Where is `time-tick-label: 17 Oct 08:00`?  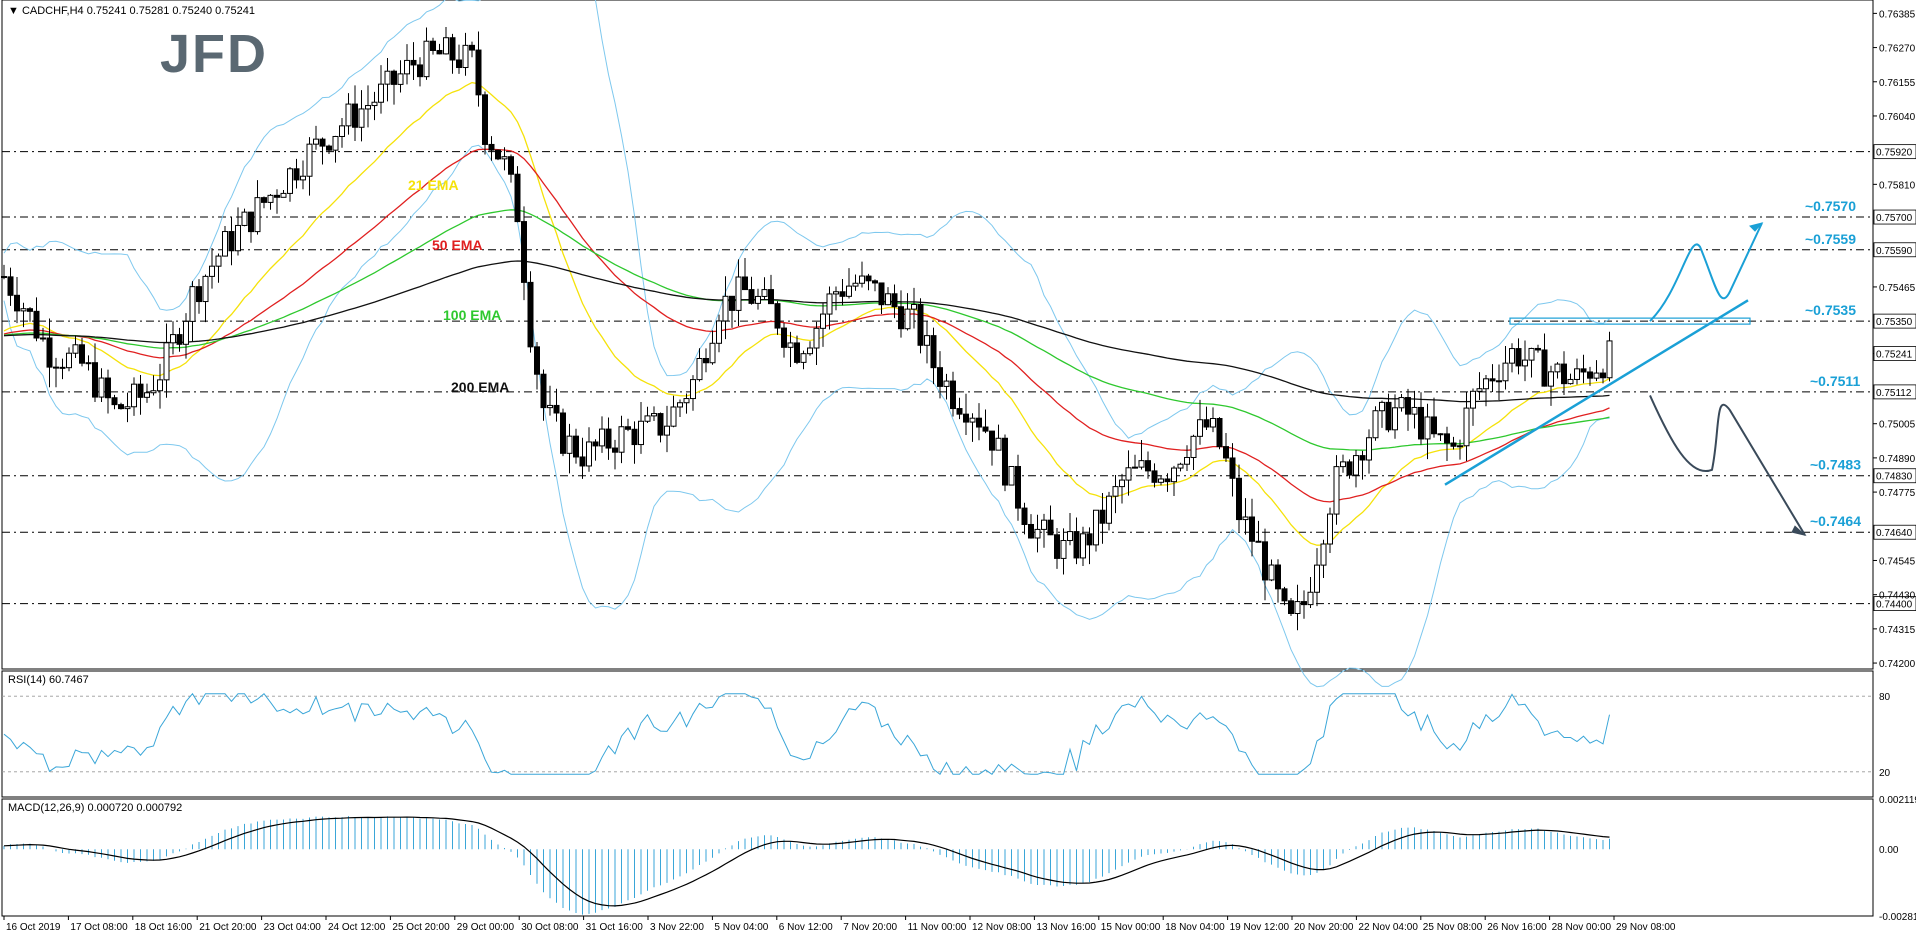 time-tick-label: 17 Oct 08:00 is located at coordinates (99, 927).